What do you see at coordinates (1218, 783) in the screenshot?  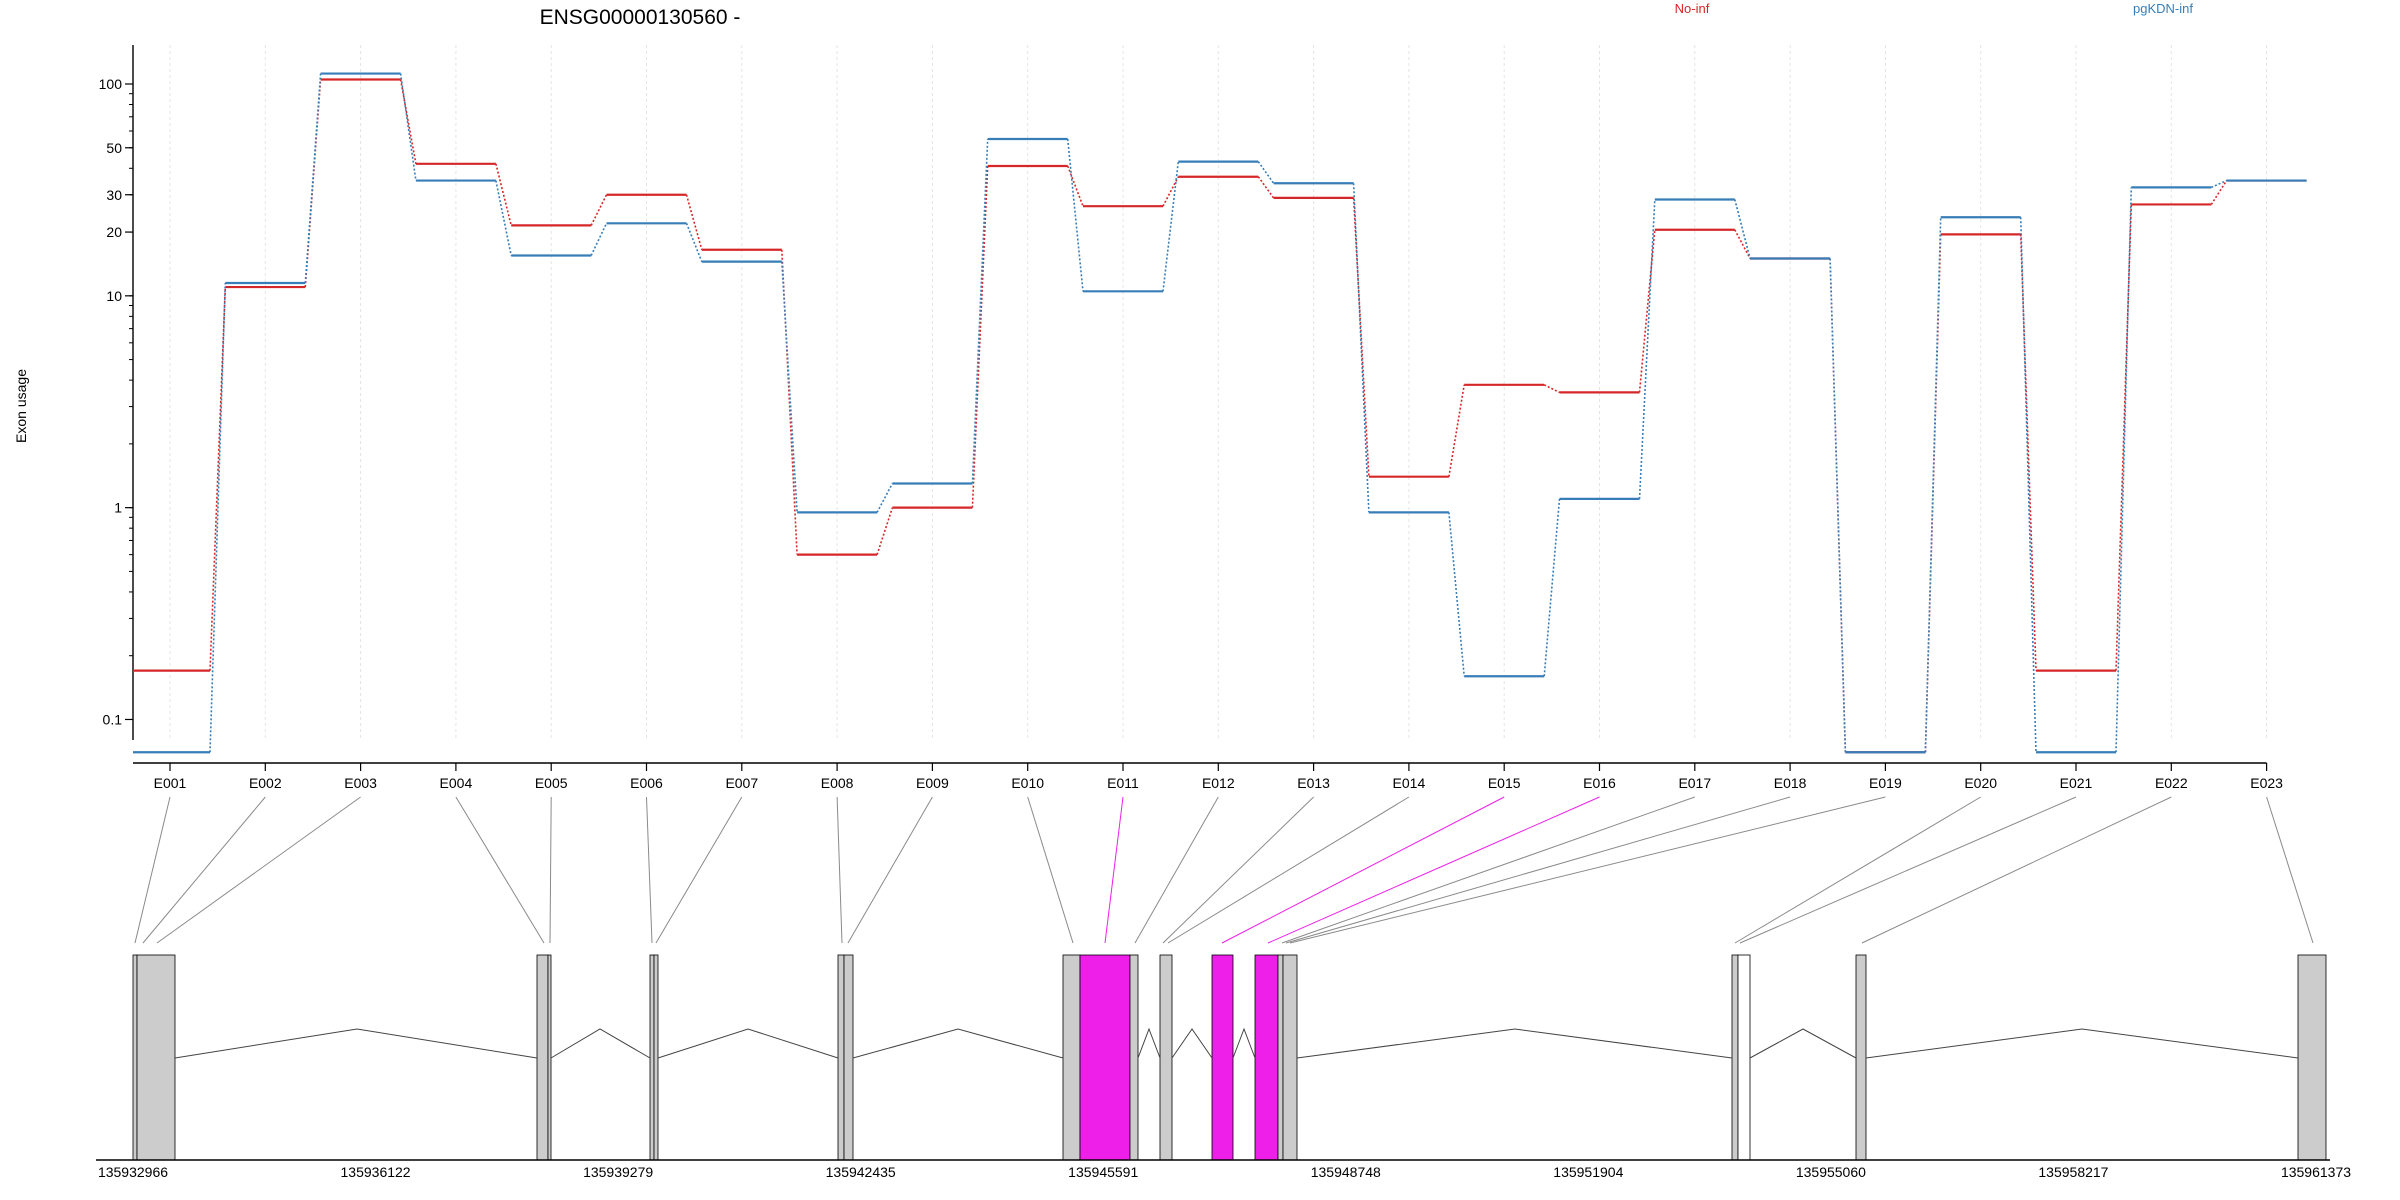 I see `x-tick-label: E012` at bounding box center [1218, 783].